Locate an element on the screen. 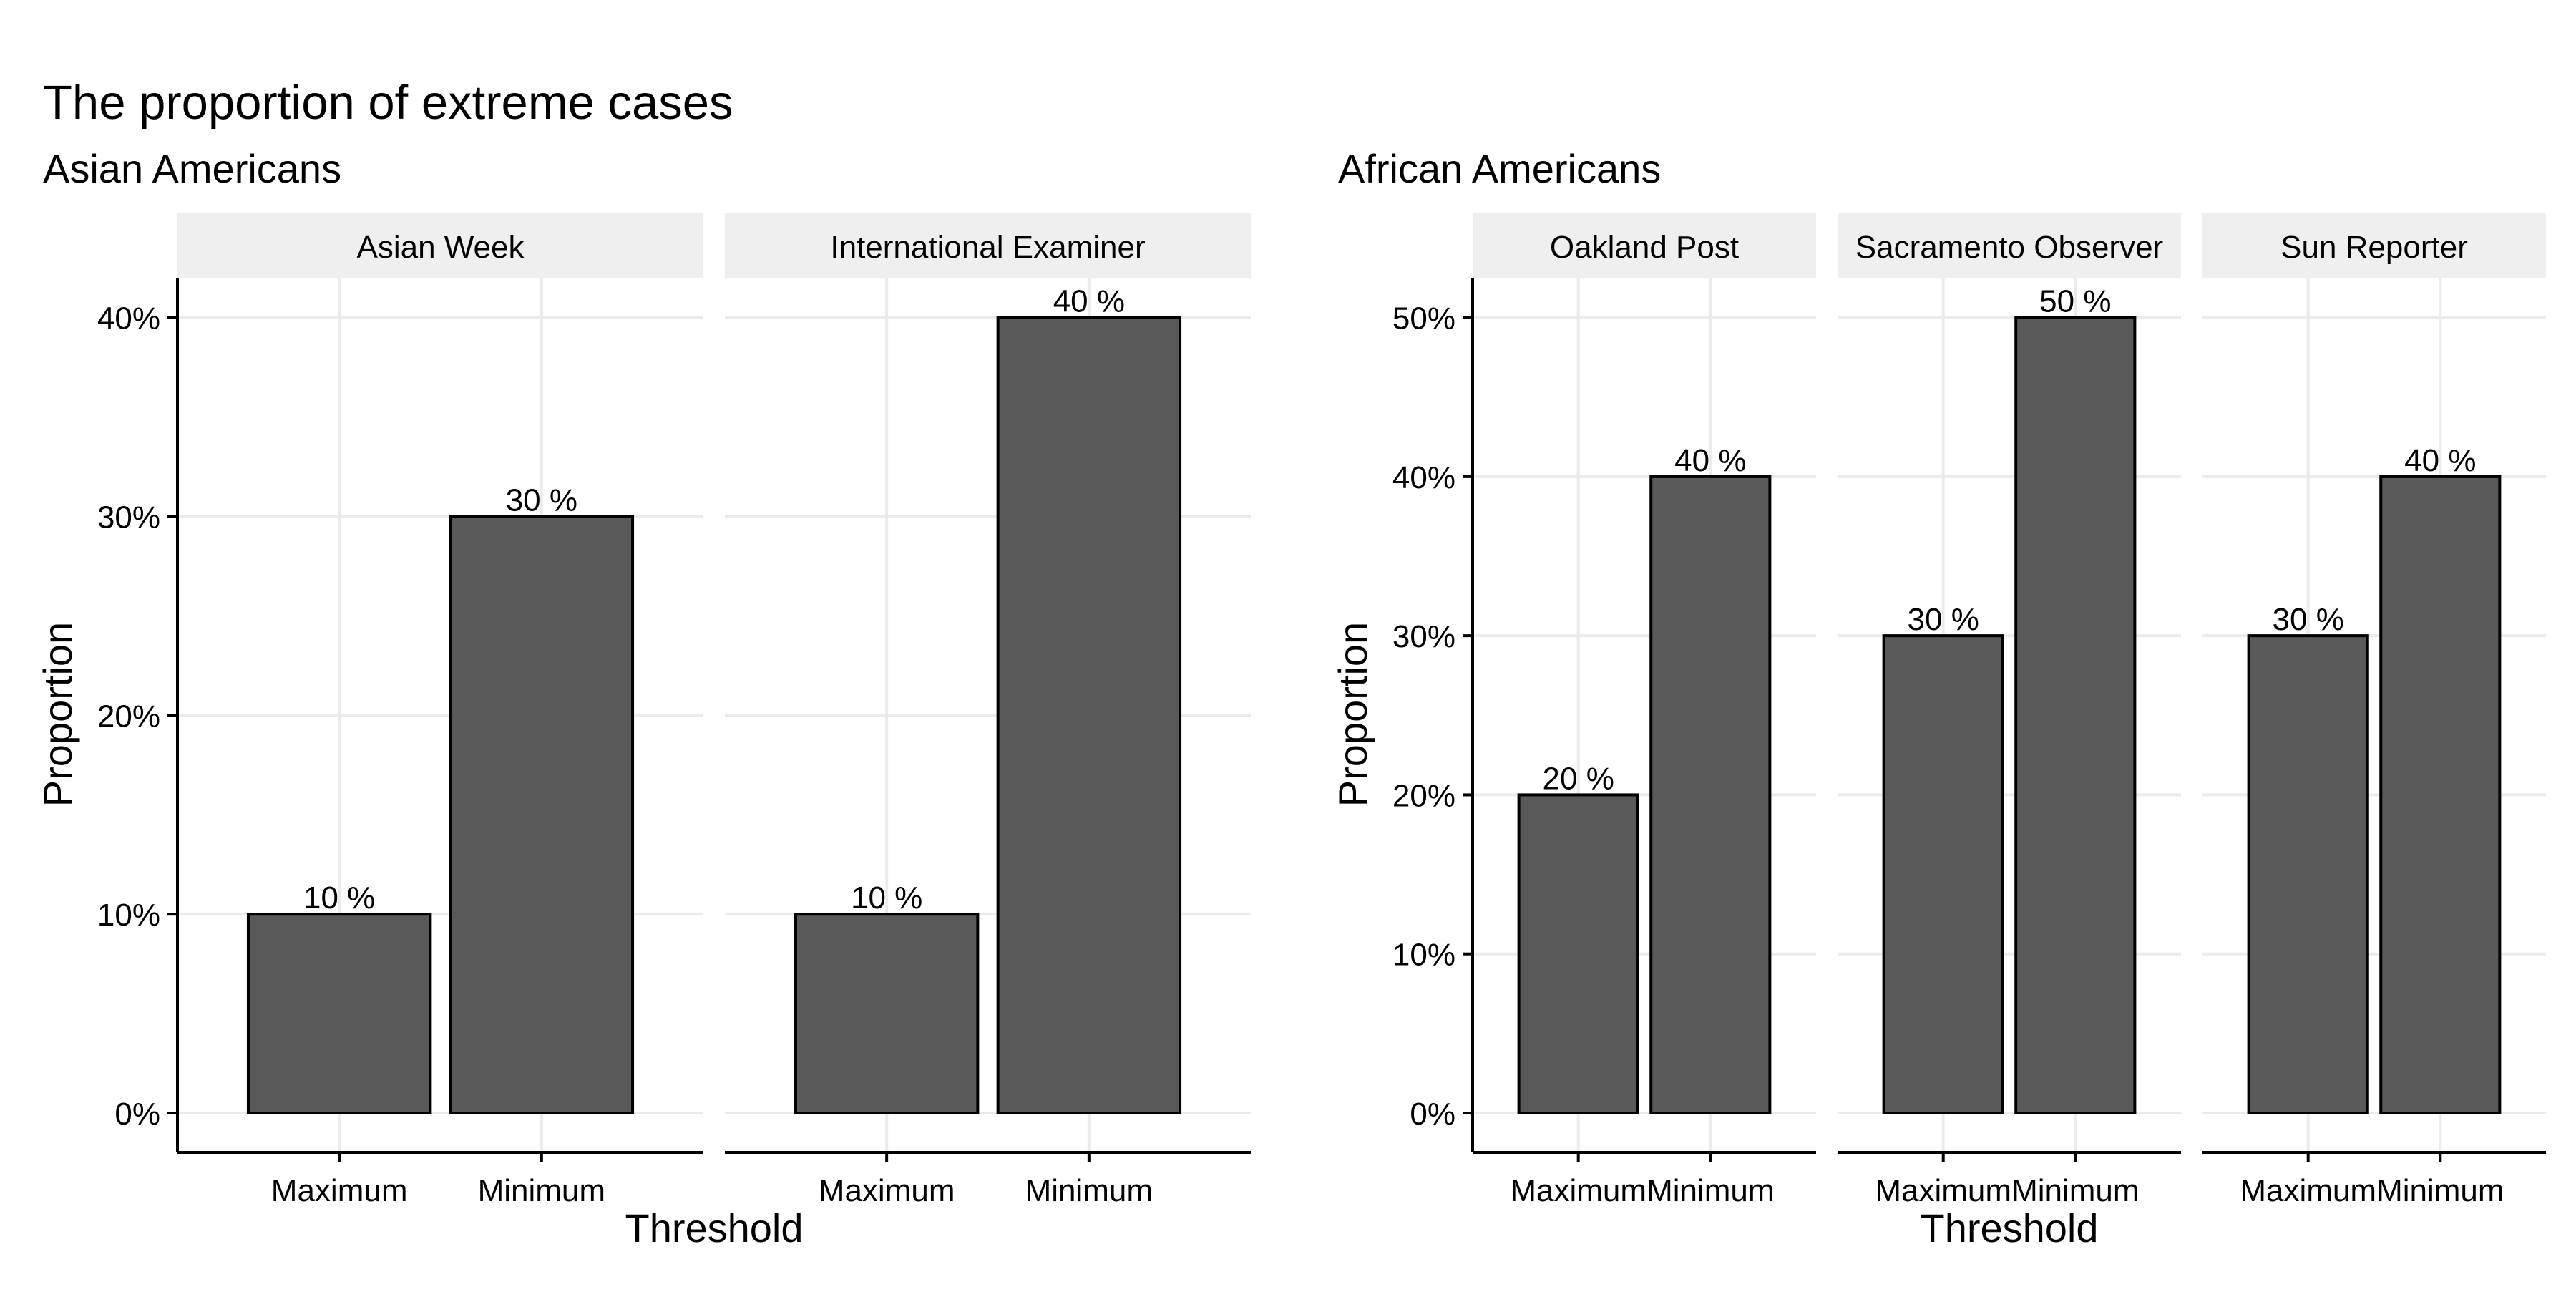 The image size is (2576, 1292). facet-strip-label: Oakland Post is located at coordinates (1644, 247).